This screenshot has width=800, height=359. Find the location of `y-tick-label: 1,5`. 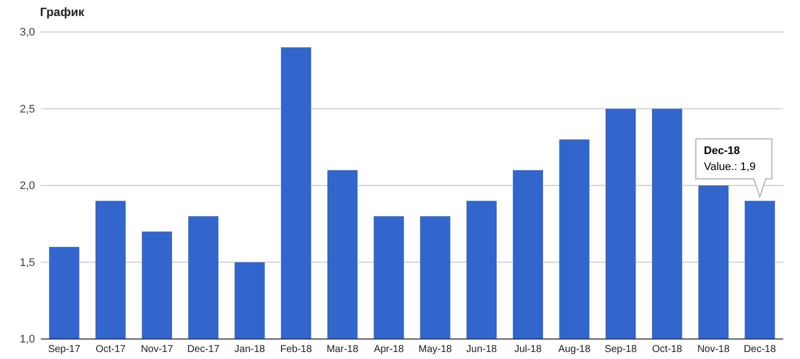

y-tick-label: 1,5 is located at coordinates (27, 262).